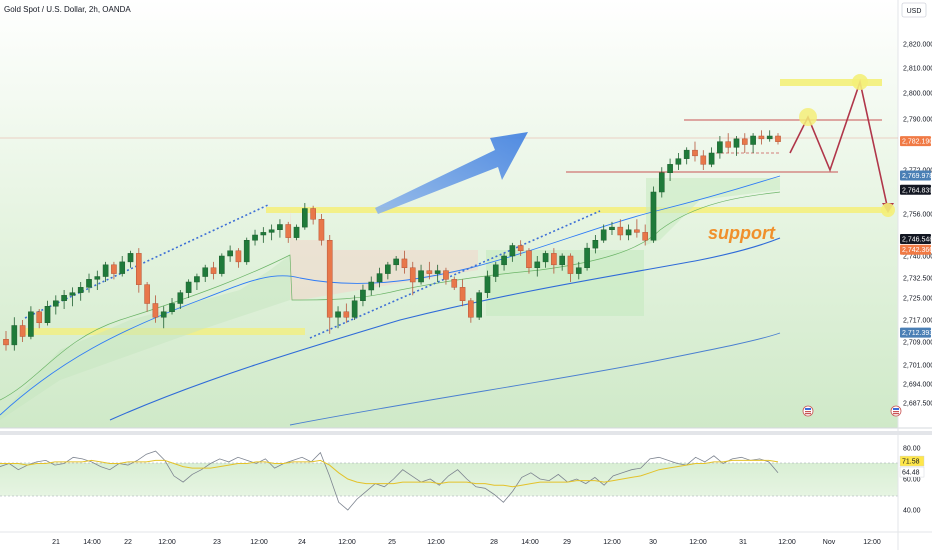  I want to click on price-tag-label: 2,742.366, so click(917, 250).